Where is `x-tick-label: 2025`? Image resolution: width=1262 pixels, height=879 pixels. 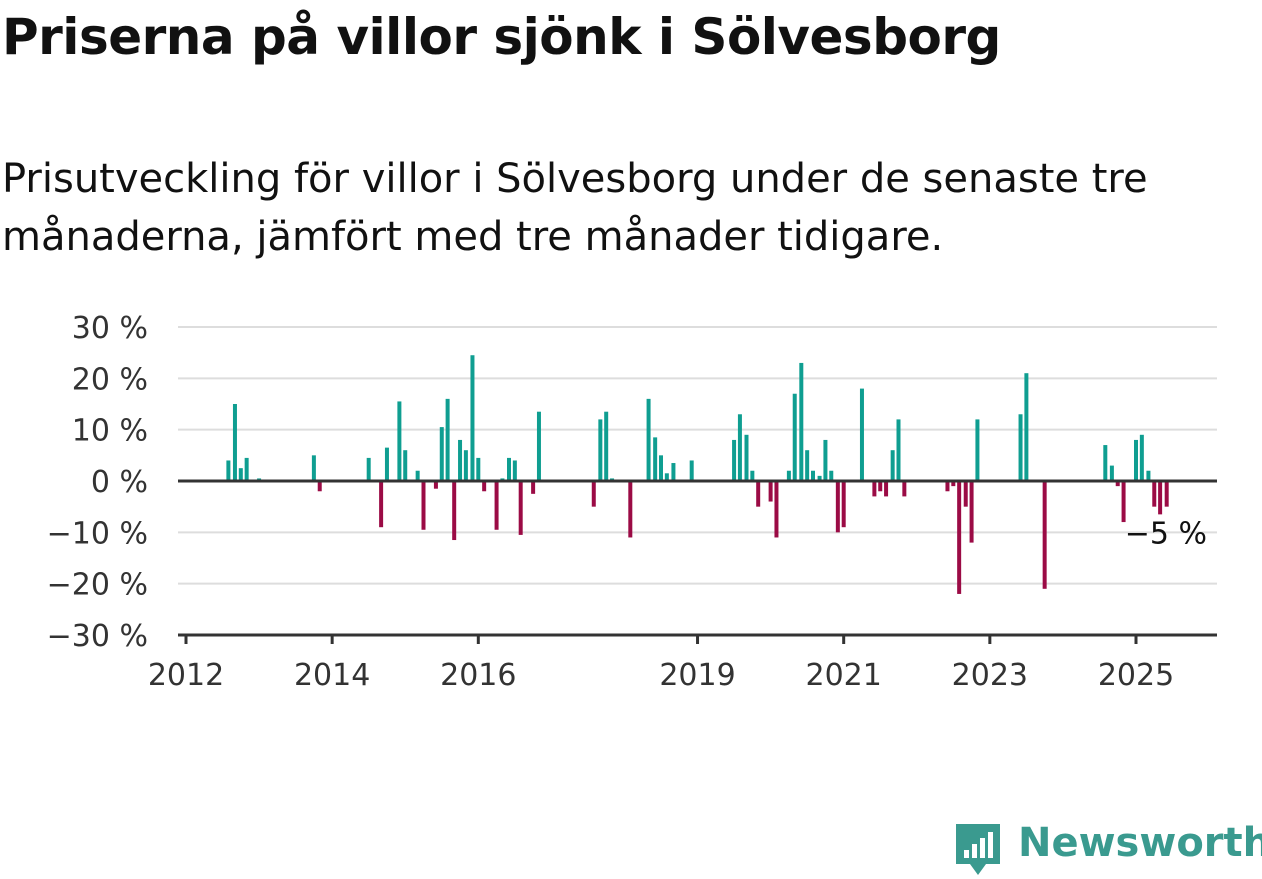 x-tick-label: 2025 is located at coordinates (1136, 675).